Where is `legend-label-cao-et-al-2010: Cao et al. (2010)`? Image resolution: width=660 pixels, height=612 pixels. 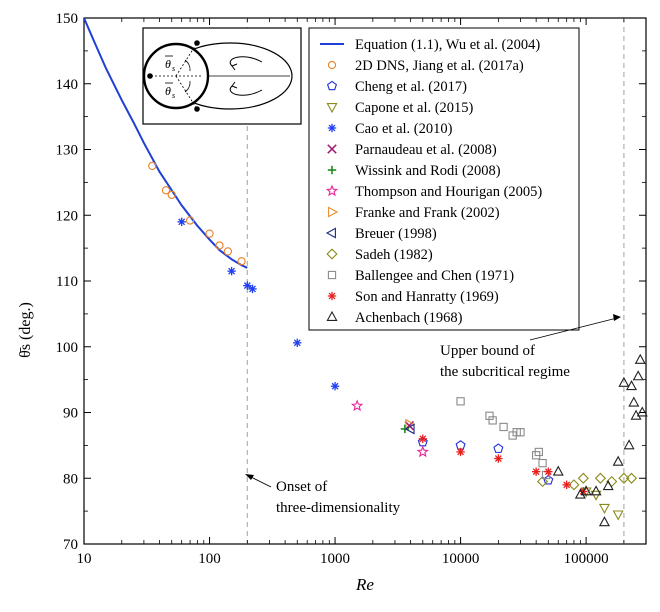 legend-label-cao-et-al-2010: Cao et al. (2010) is located at coordinates (404, 129).